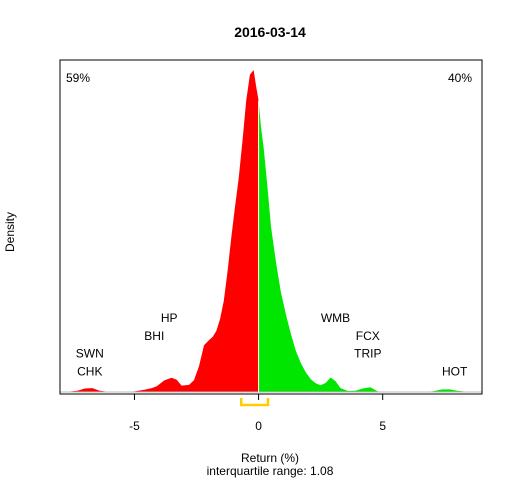  Describe the element at coordinates (460, 78) in the screenshot. I see `pct-positive-label: 40%` at that location.